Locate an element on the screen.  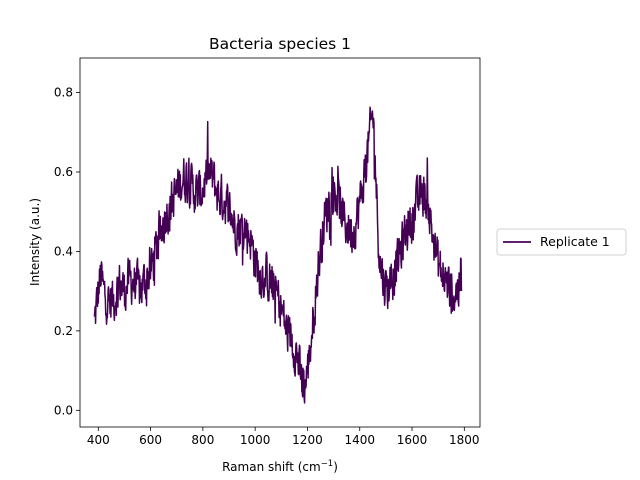
x-tick-label: 400 is located at coordinates (98, 440).